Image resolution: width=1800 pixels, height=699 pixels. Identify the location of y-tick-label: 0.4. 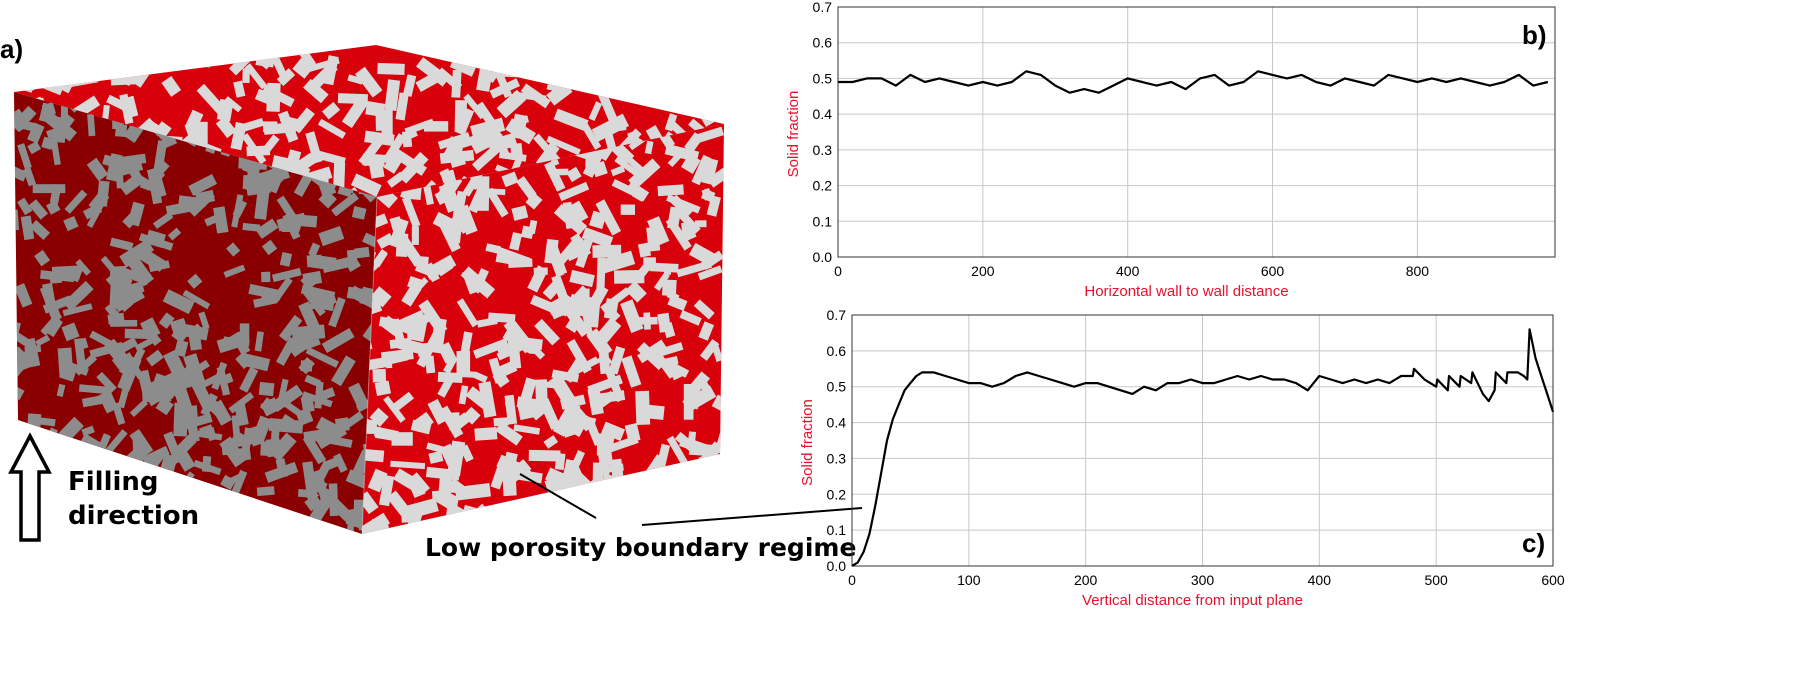
(823, 114).